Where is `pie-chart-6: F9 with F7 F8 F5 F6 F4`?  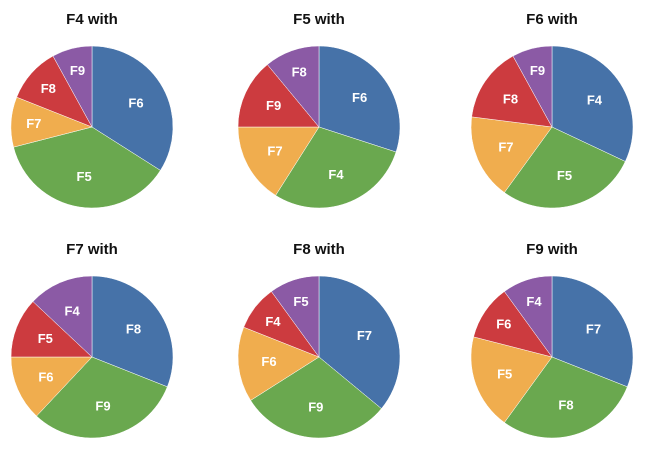 pie-chart-6: F9 with F7 F8 F5 F6 F4 is located at coordinates (552, 340).